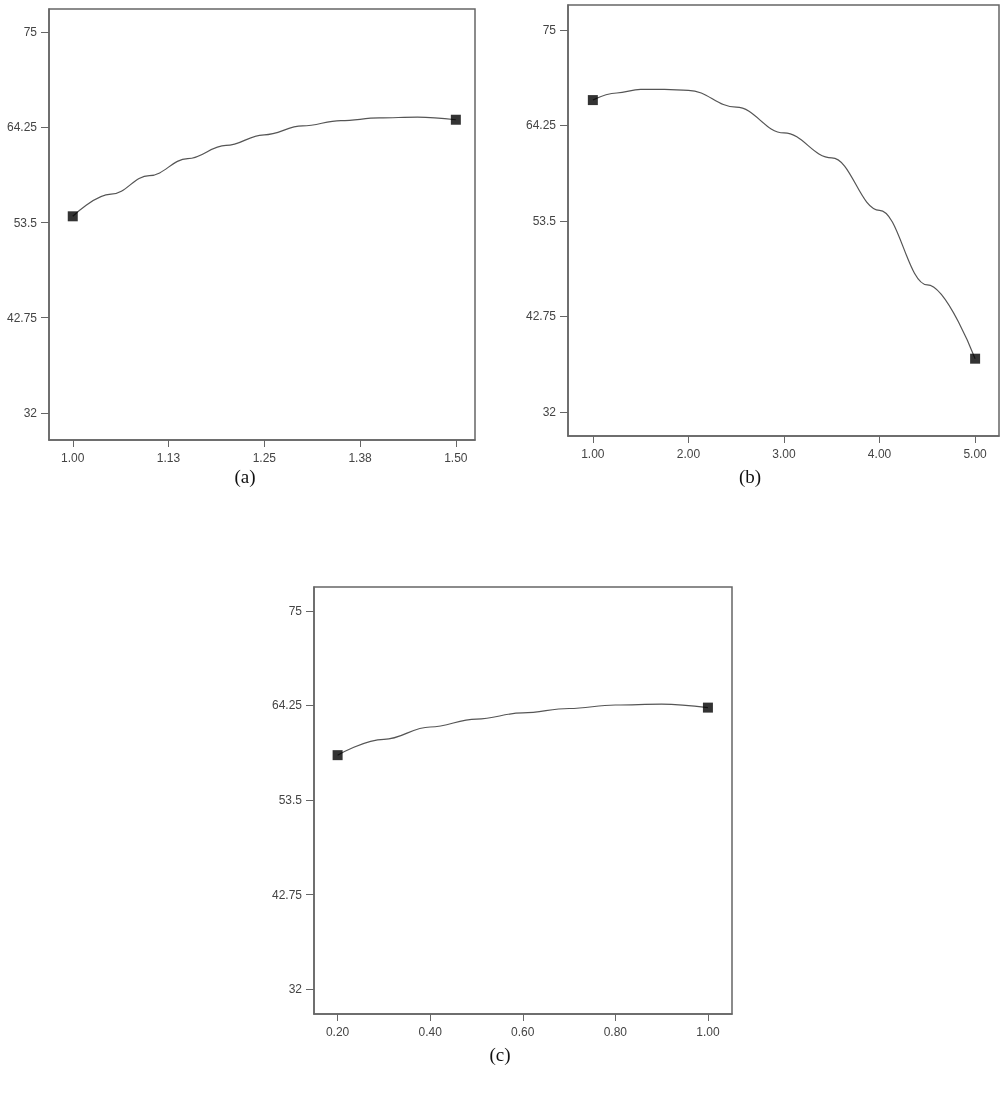 Image resolution: width=1000 pixels, height=1093 pixels. I want to click on x-tick-label: 0.40, so click(430, 1032).